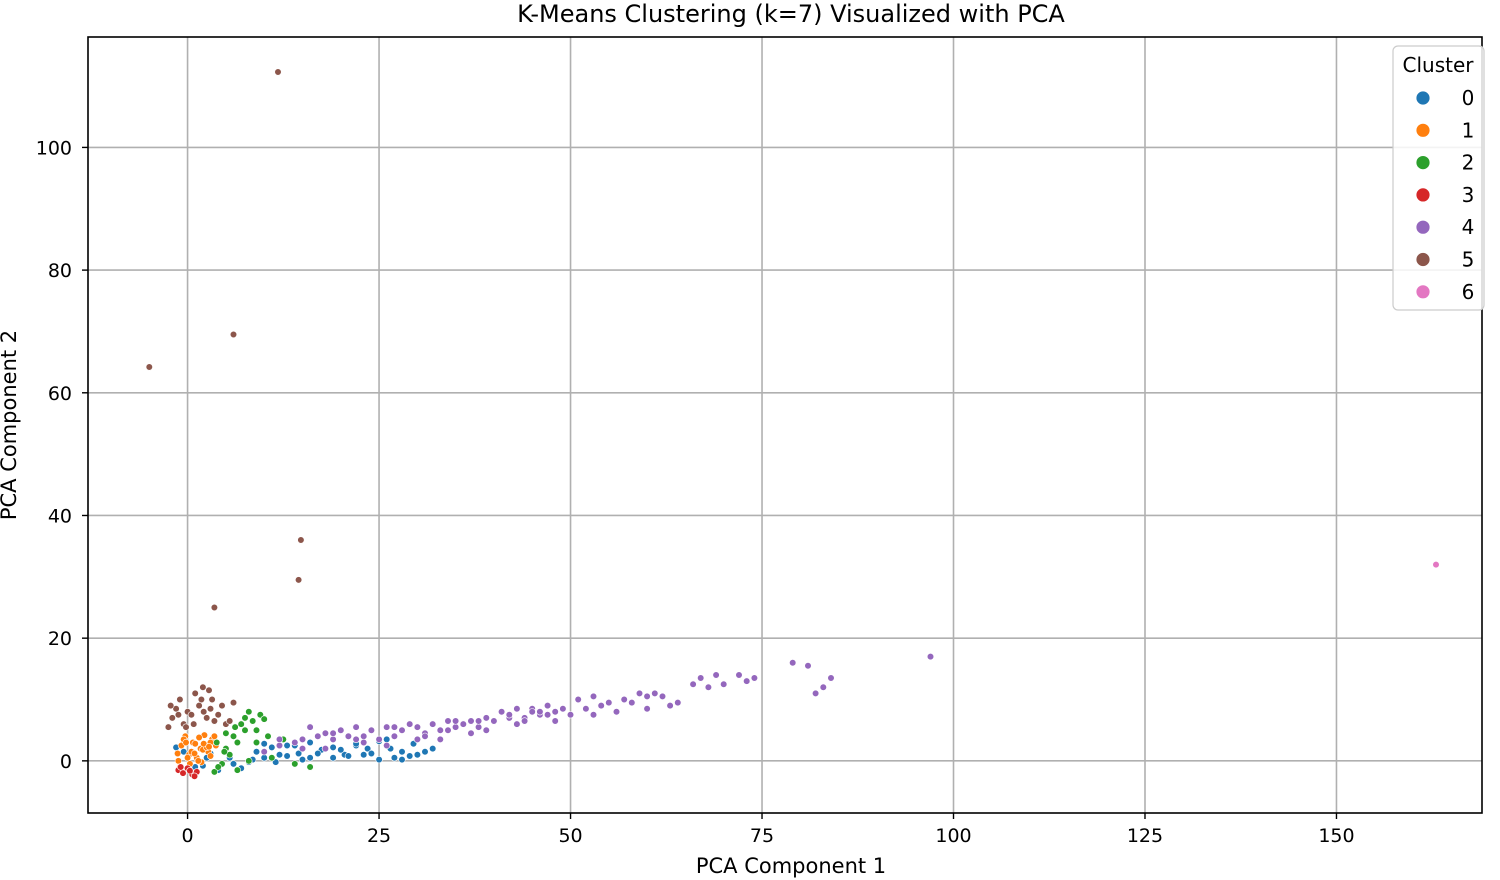  Describe the element at coordinates (379, 836) in the screenshot. I see `x-tick-label: 25` at that location.